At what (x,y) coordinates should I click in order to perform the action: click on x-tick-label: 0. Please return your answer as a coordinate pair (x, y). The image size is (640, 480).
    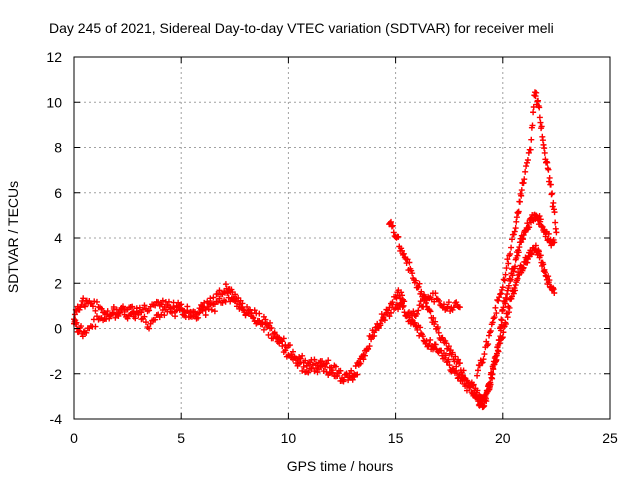
    Looking at the image, I should click on (74, 438).